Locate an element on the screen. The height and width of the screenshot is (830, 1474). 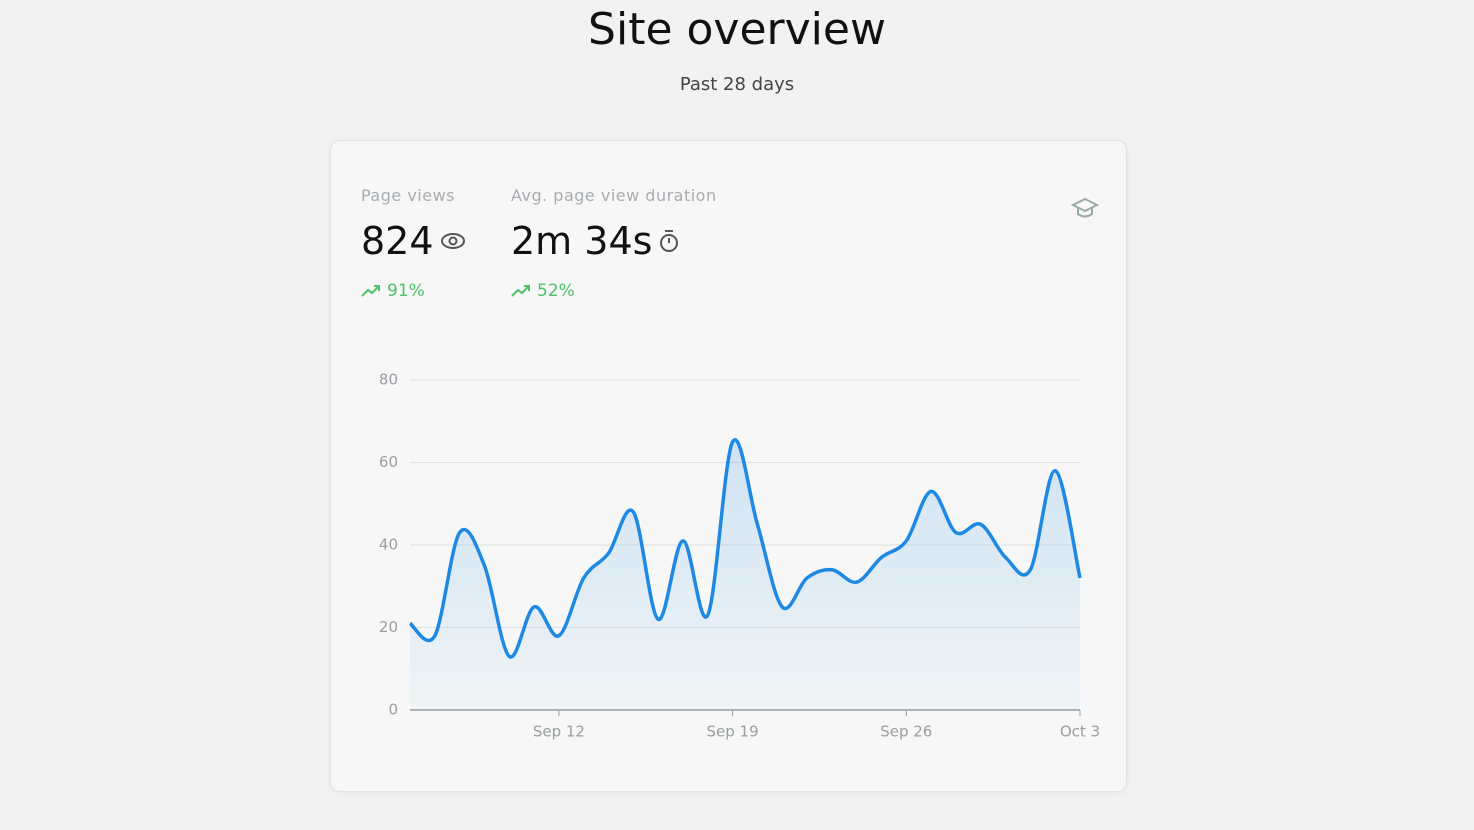
metric-value-row: 824 is located at coordinates (413, 241).